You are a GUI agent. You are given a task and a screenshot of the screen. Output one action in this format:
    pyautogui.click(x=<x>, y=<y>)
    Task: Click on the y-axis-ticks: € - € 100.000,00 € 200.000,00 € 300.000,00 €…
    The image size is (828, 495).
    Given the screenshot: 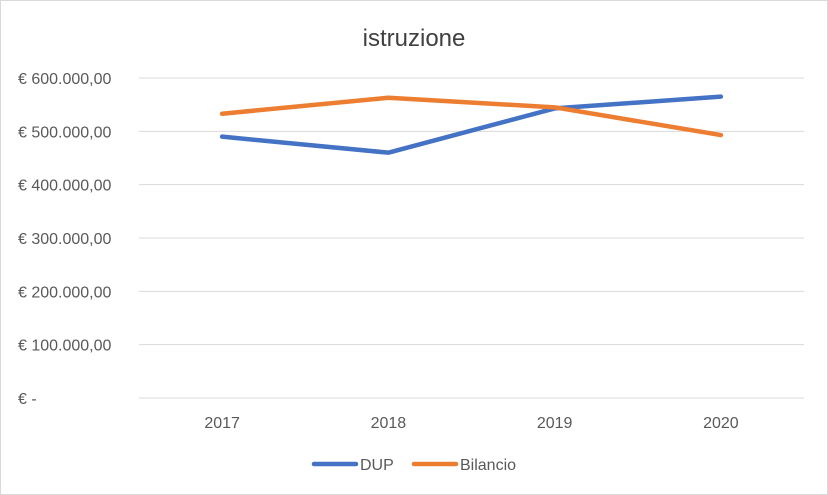 What is the action you would take?
    pyautogui.click(x=65, y=239)
    